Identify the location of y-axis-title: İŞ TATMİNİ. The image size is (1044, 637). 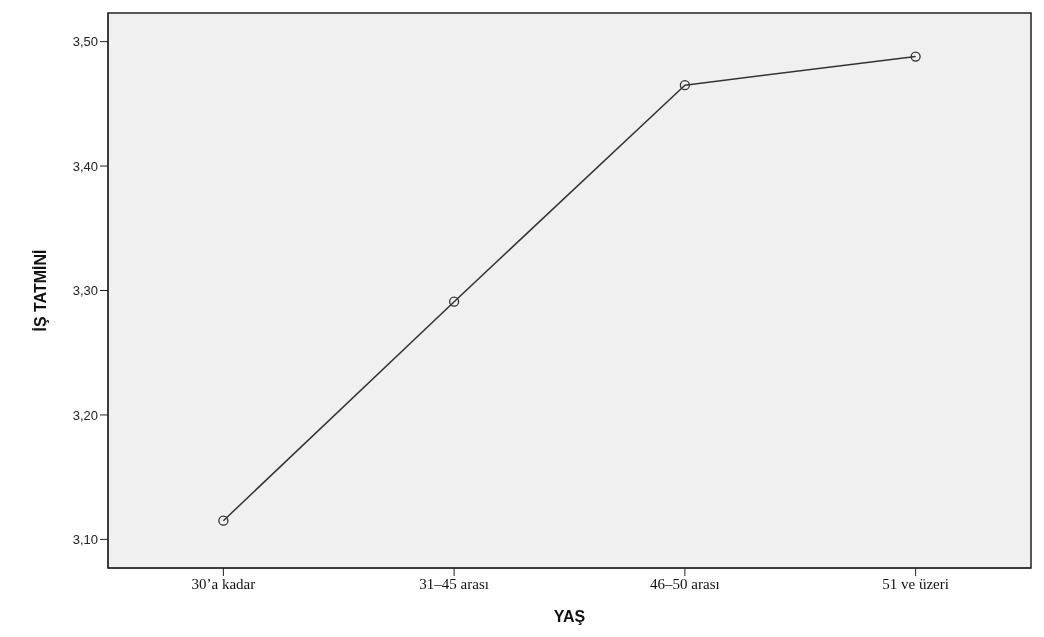
(40, 290).